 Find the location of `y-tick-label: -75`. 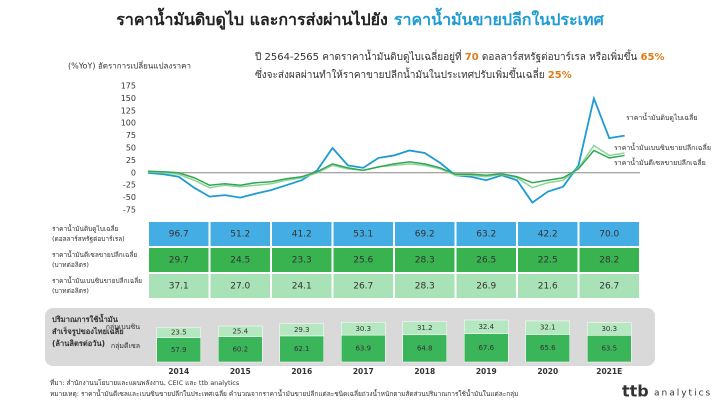

y-tick-label: -75 is located at coordinates (129, 210).